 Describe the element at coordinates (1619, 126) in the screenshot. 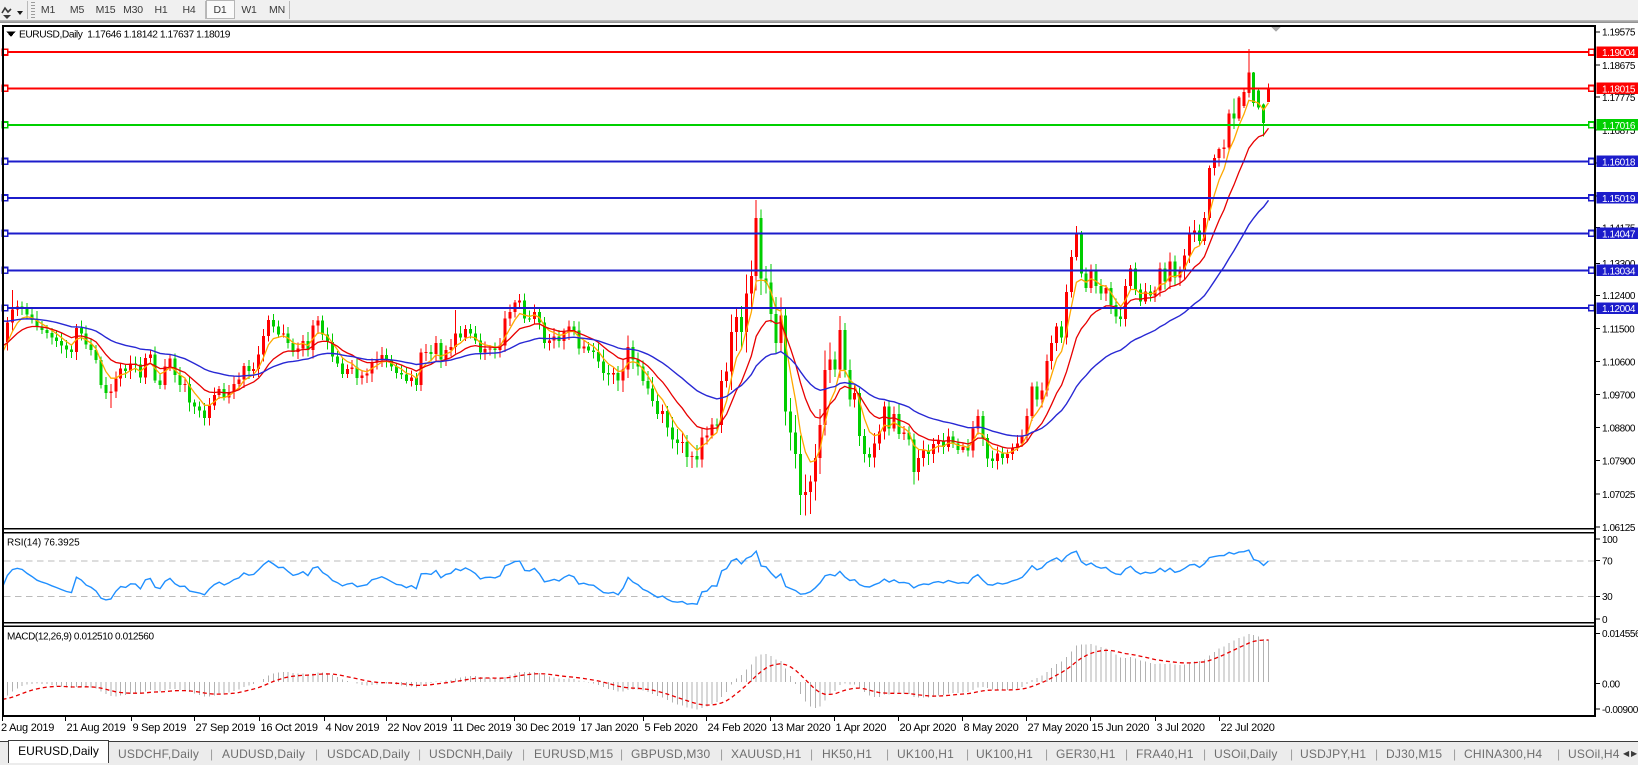

I see `svg-text: 1.17016` at that location.